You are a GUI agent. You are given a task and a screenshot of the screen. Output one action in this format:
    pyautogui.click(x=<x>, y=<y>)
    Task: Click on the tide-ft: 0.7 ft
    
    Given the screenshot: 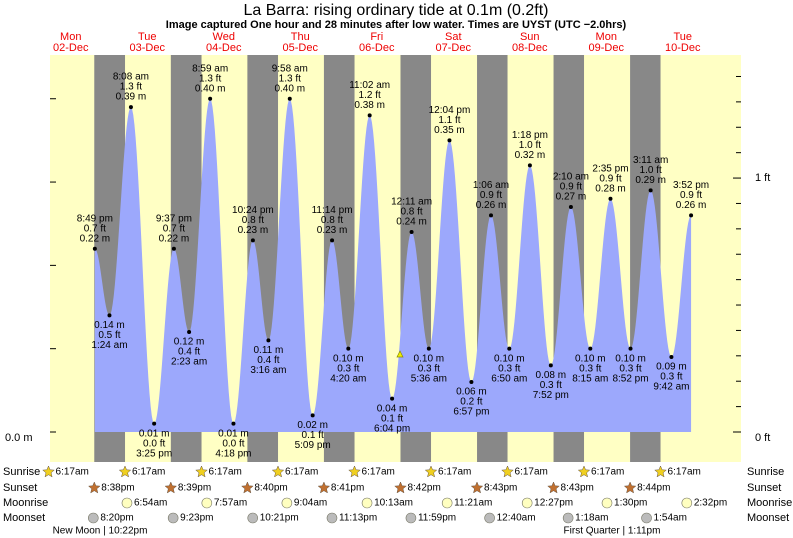 What is the action you would take?
    pyautogui.click(x=95, y=228)
    